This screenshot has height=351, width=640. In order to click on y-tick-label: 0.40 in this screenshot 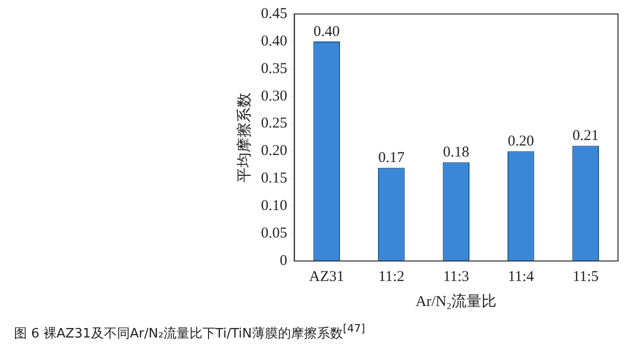, I will do `click(274, 41)`.